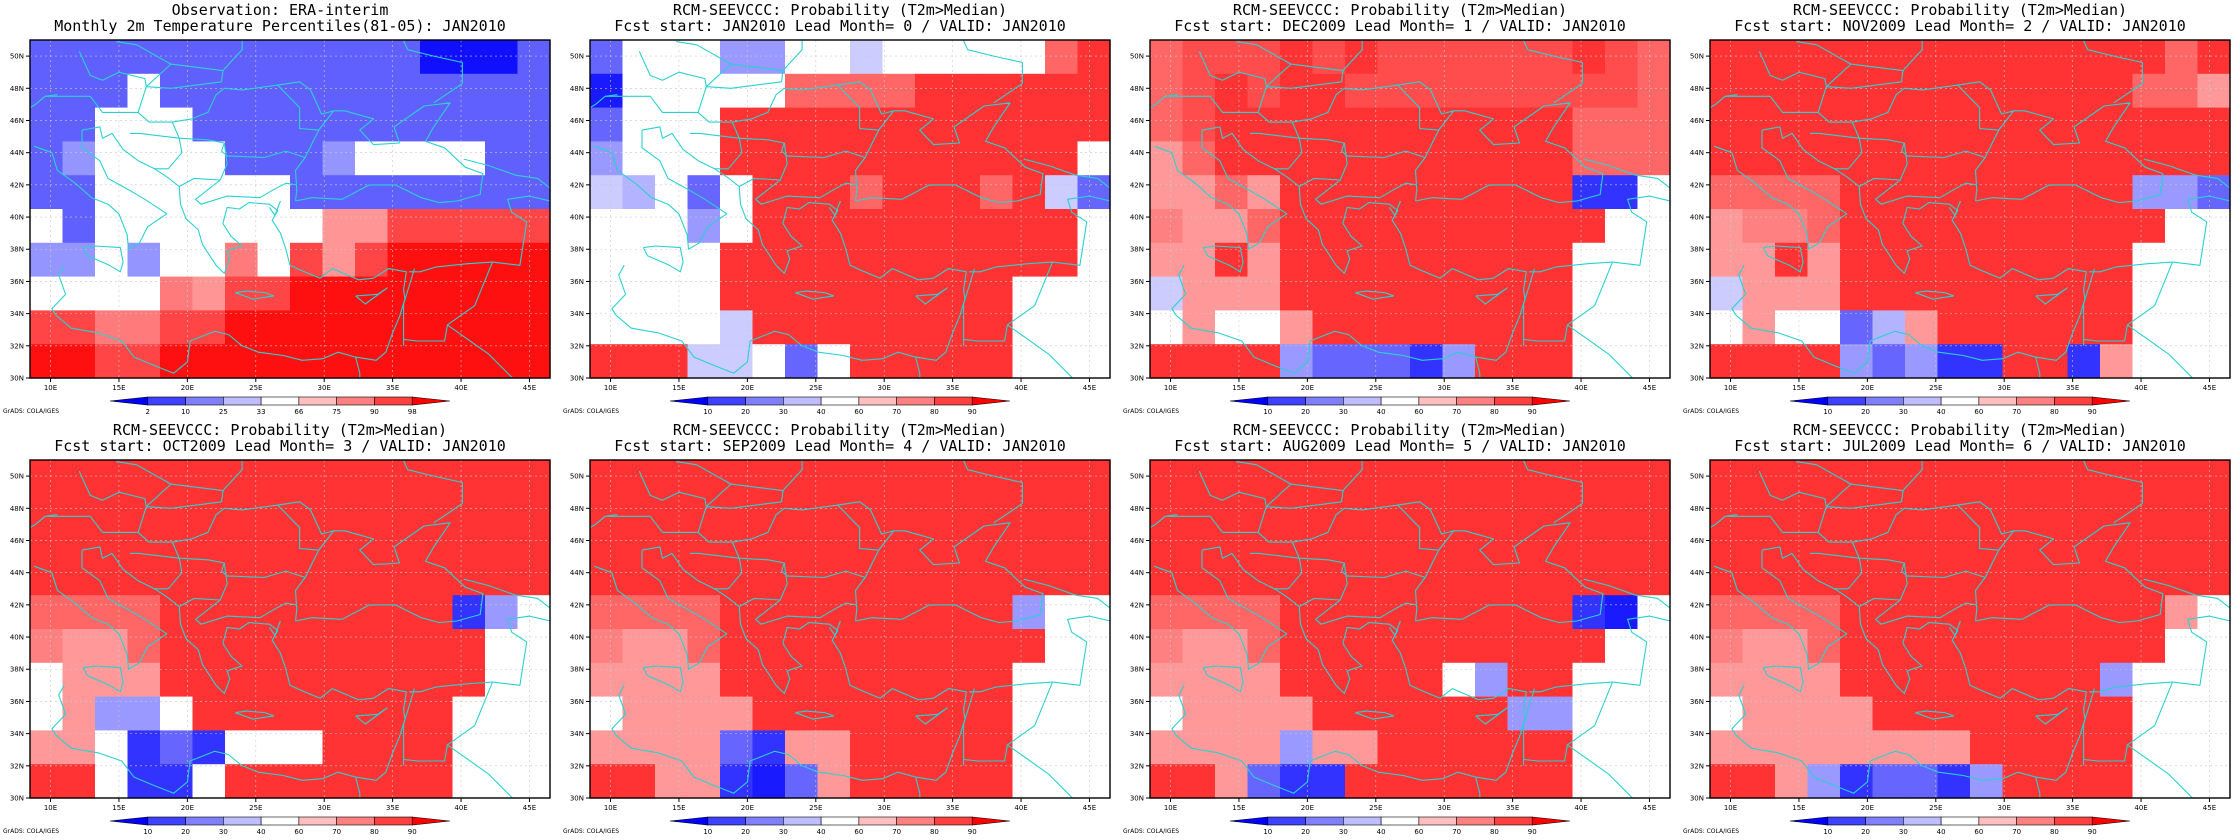 The width and height of the screenshot is (2240, 840). I want to click on colorbar-label: 70, so click(336, 832).